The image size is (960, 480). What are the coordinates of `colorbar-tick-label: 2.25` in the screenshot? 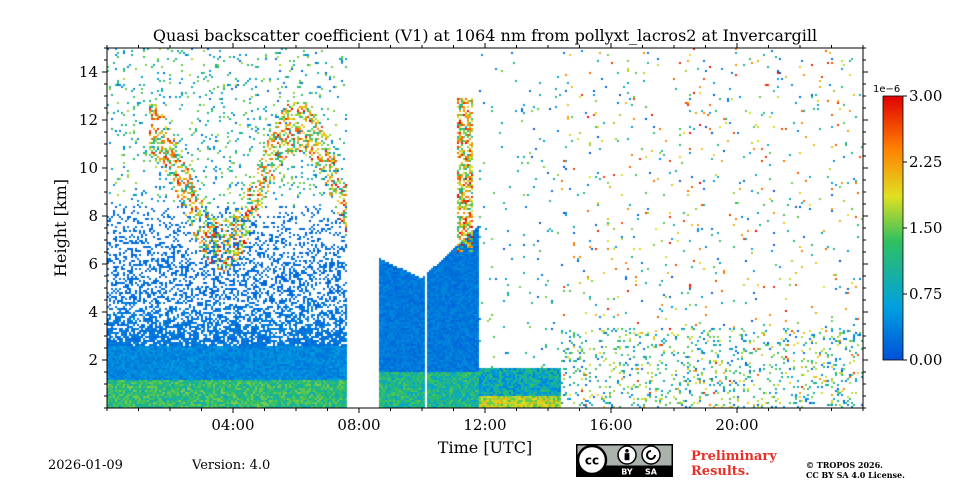 It's located at (925, 162).